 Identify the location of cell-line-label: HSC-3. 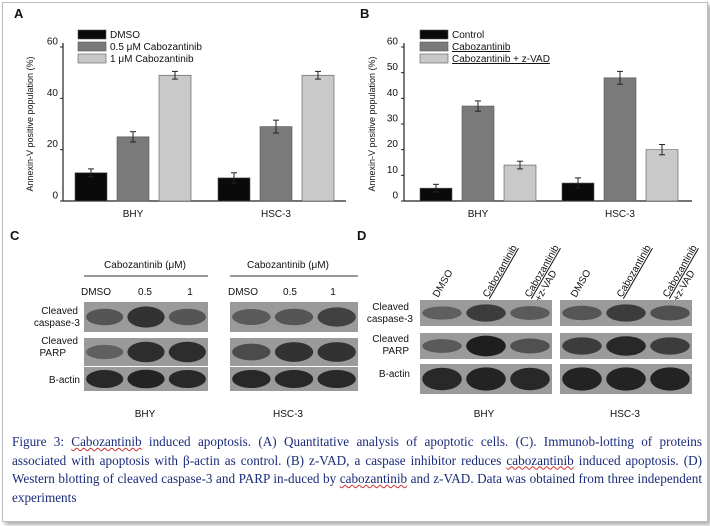
(625, 414).